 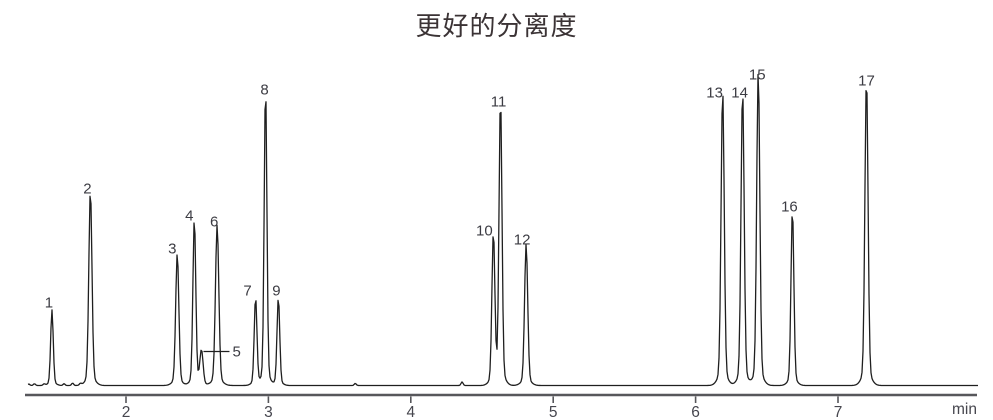 I want to click on peak-label-15: 15, so click(x=757, y=75).